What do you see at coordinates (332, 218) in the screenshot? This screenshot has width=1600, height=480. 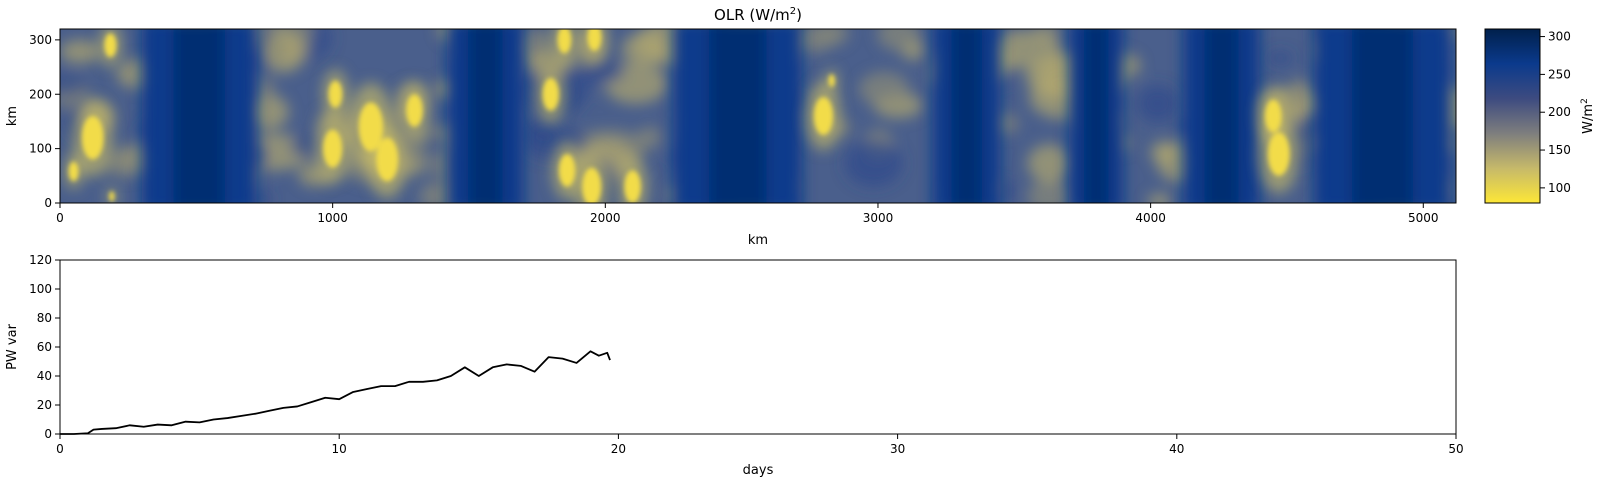 I see `olr-x-tick-label: 1000` at bounding box center [332, 218].